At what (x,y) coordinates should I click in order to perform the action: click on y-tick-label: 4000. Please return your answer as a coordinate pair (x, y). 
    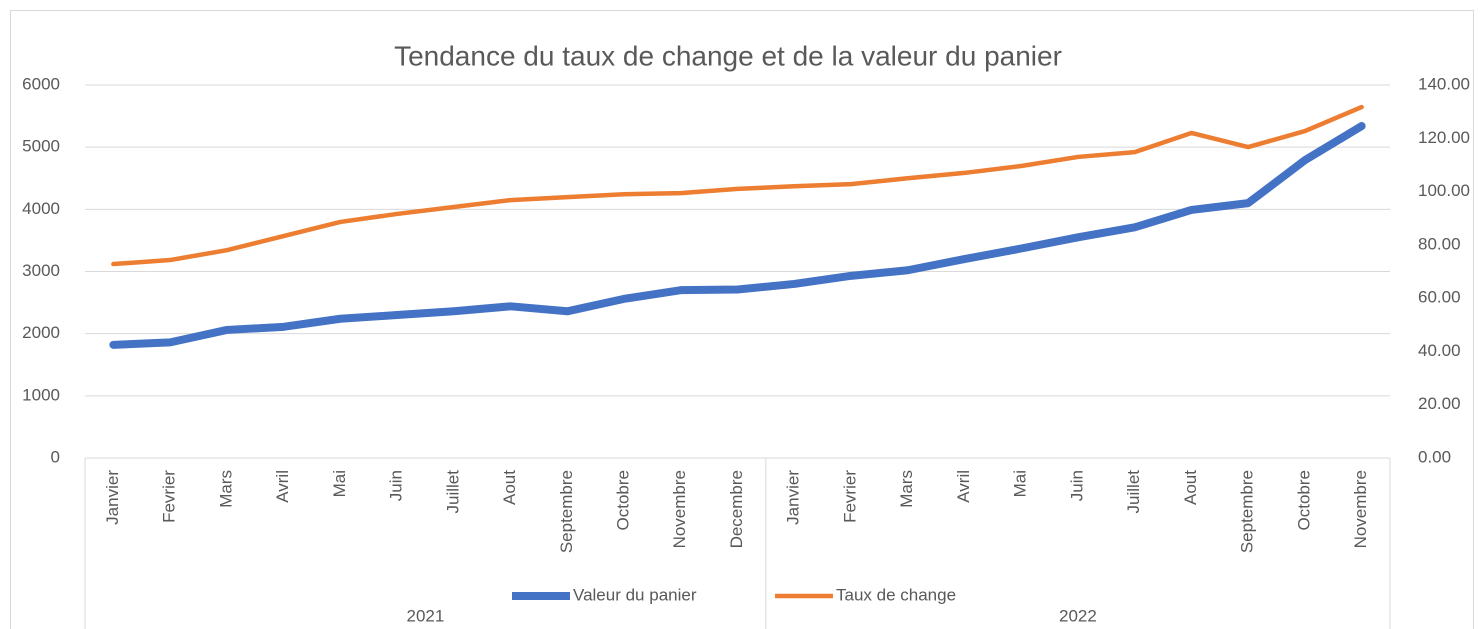
    Looking at the image, I should click on (41, 208).